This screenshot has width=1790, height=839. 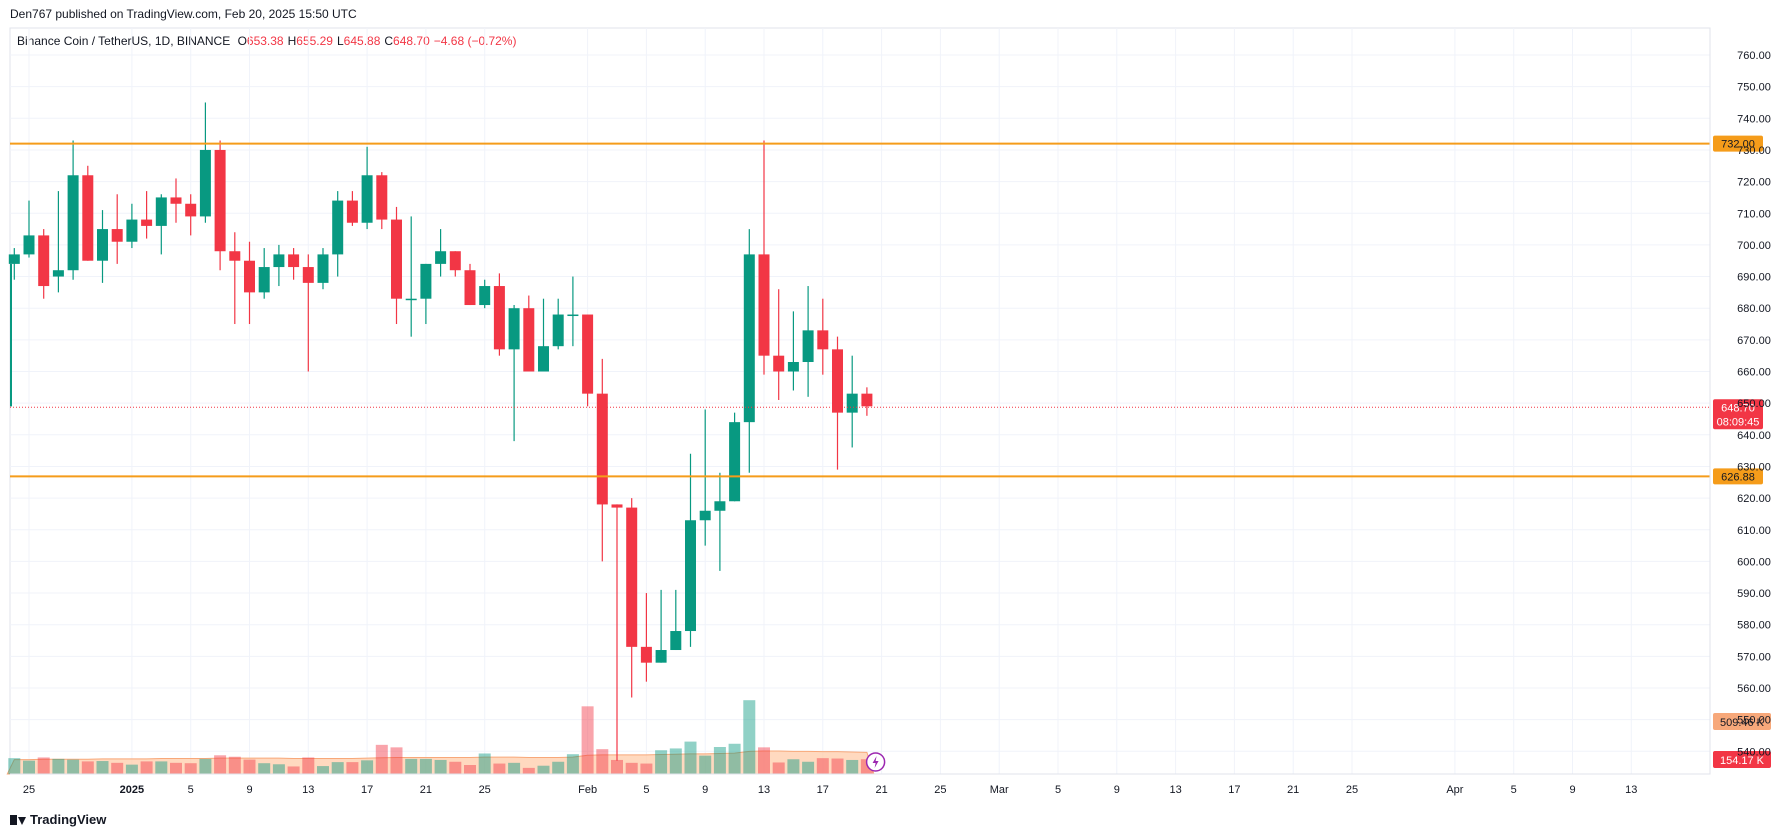 What do you see at coordinates (1754, 214) in the screenshot?
I see `y-tick-label: 710.00` at bounding box center [1754, 214].